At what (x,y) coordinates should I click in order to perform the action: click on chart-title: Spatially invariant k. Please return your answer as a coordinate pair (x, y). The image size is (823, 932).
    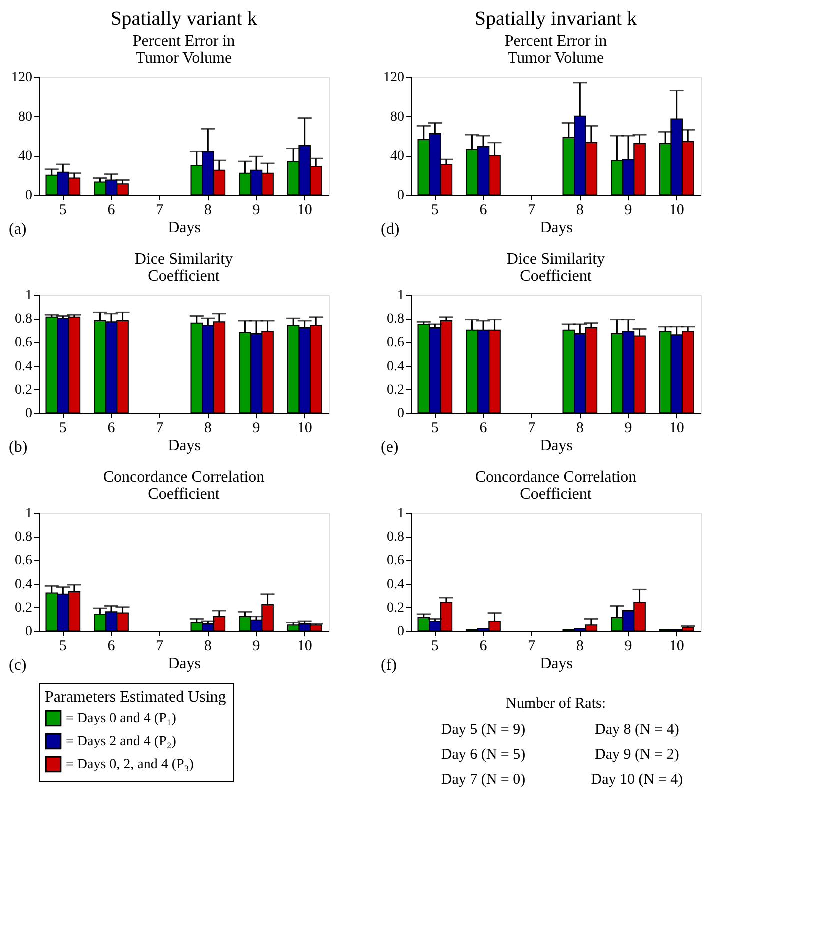
    Looking at the image, I should click on (556, 19).